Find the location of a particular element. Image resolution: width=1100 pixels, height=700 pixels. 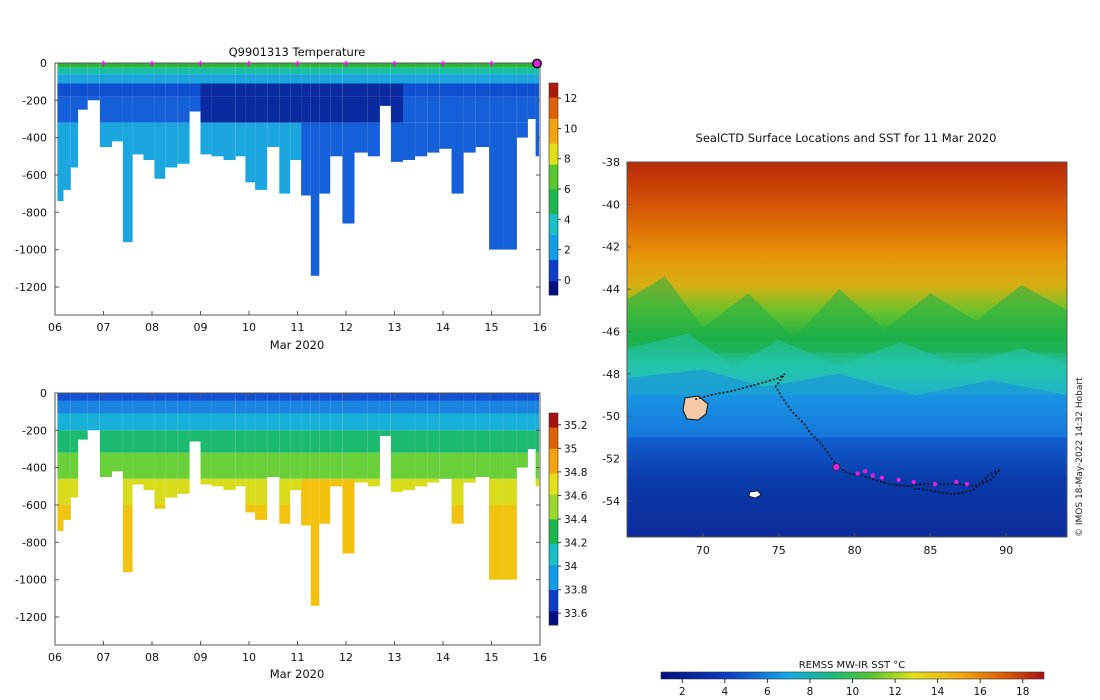

map-y-tick-label: -42 is located at coordinates (611, 247).